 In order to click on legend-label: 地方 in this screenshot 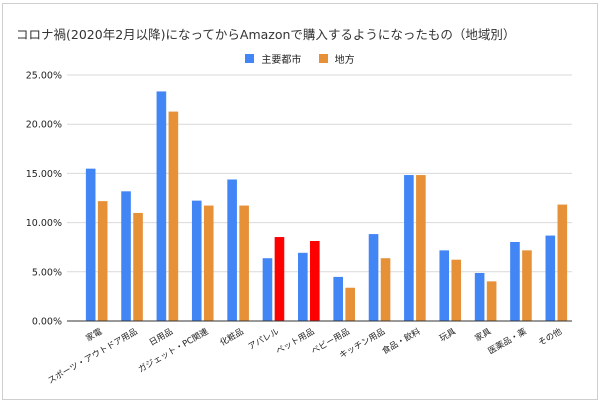, I will do `click(344, 60)`.